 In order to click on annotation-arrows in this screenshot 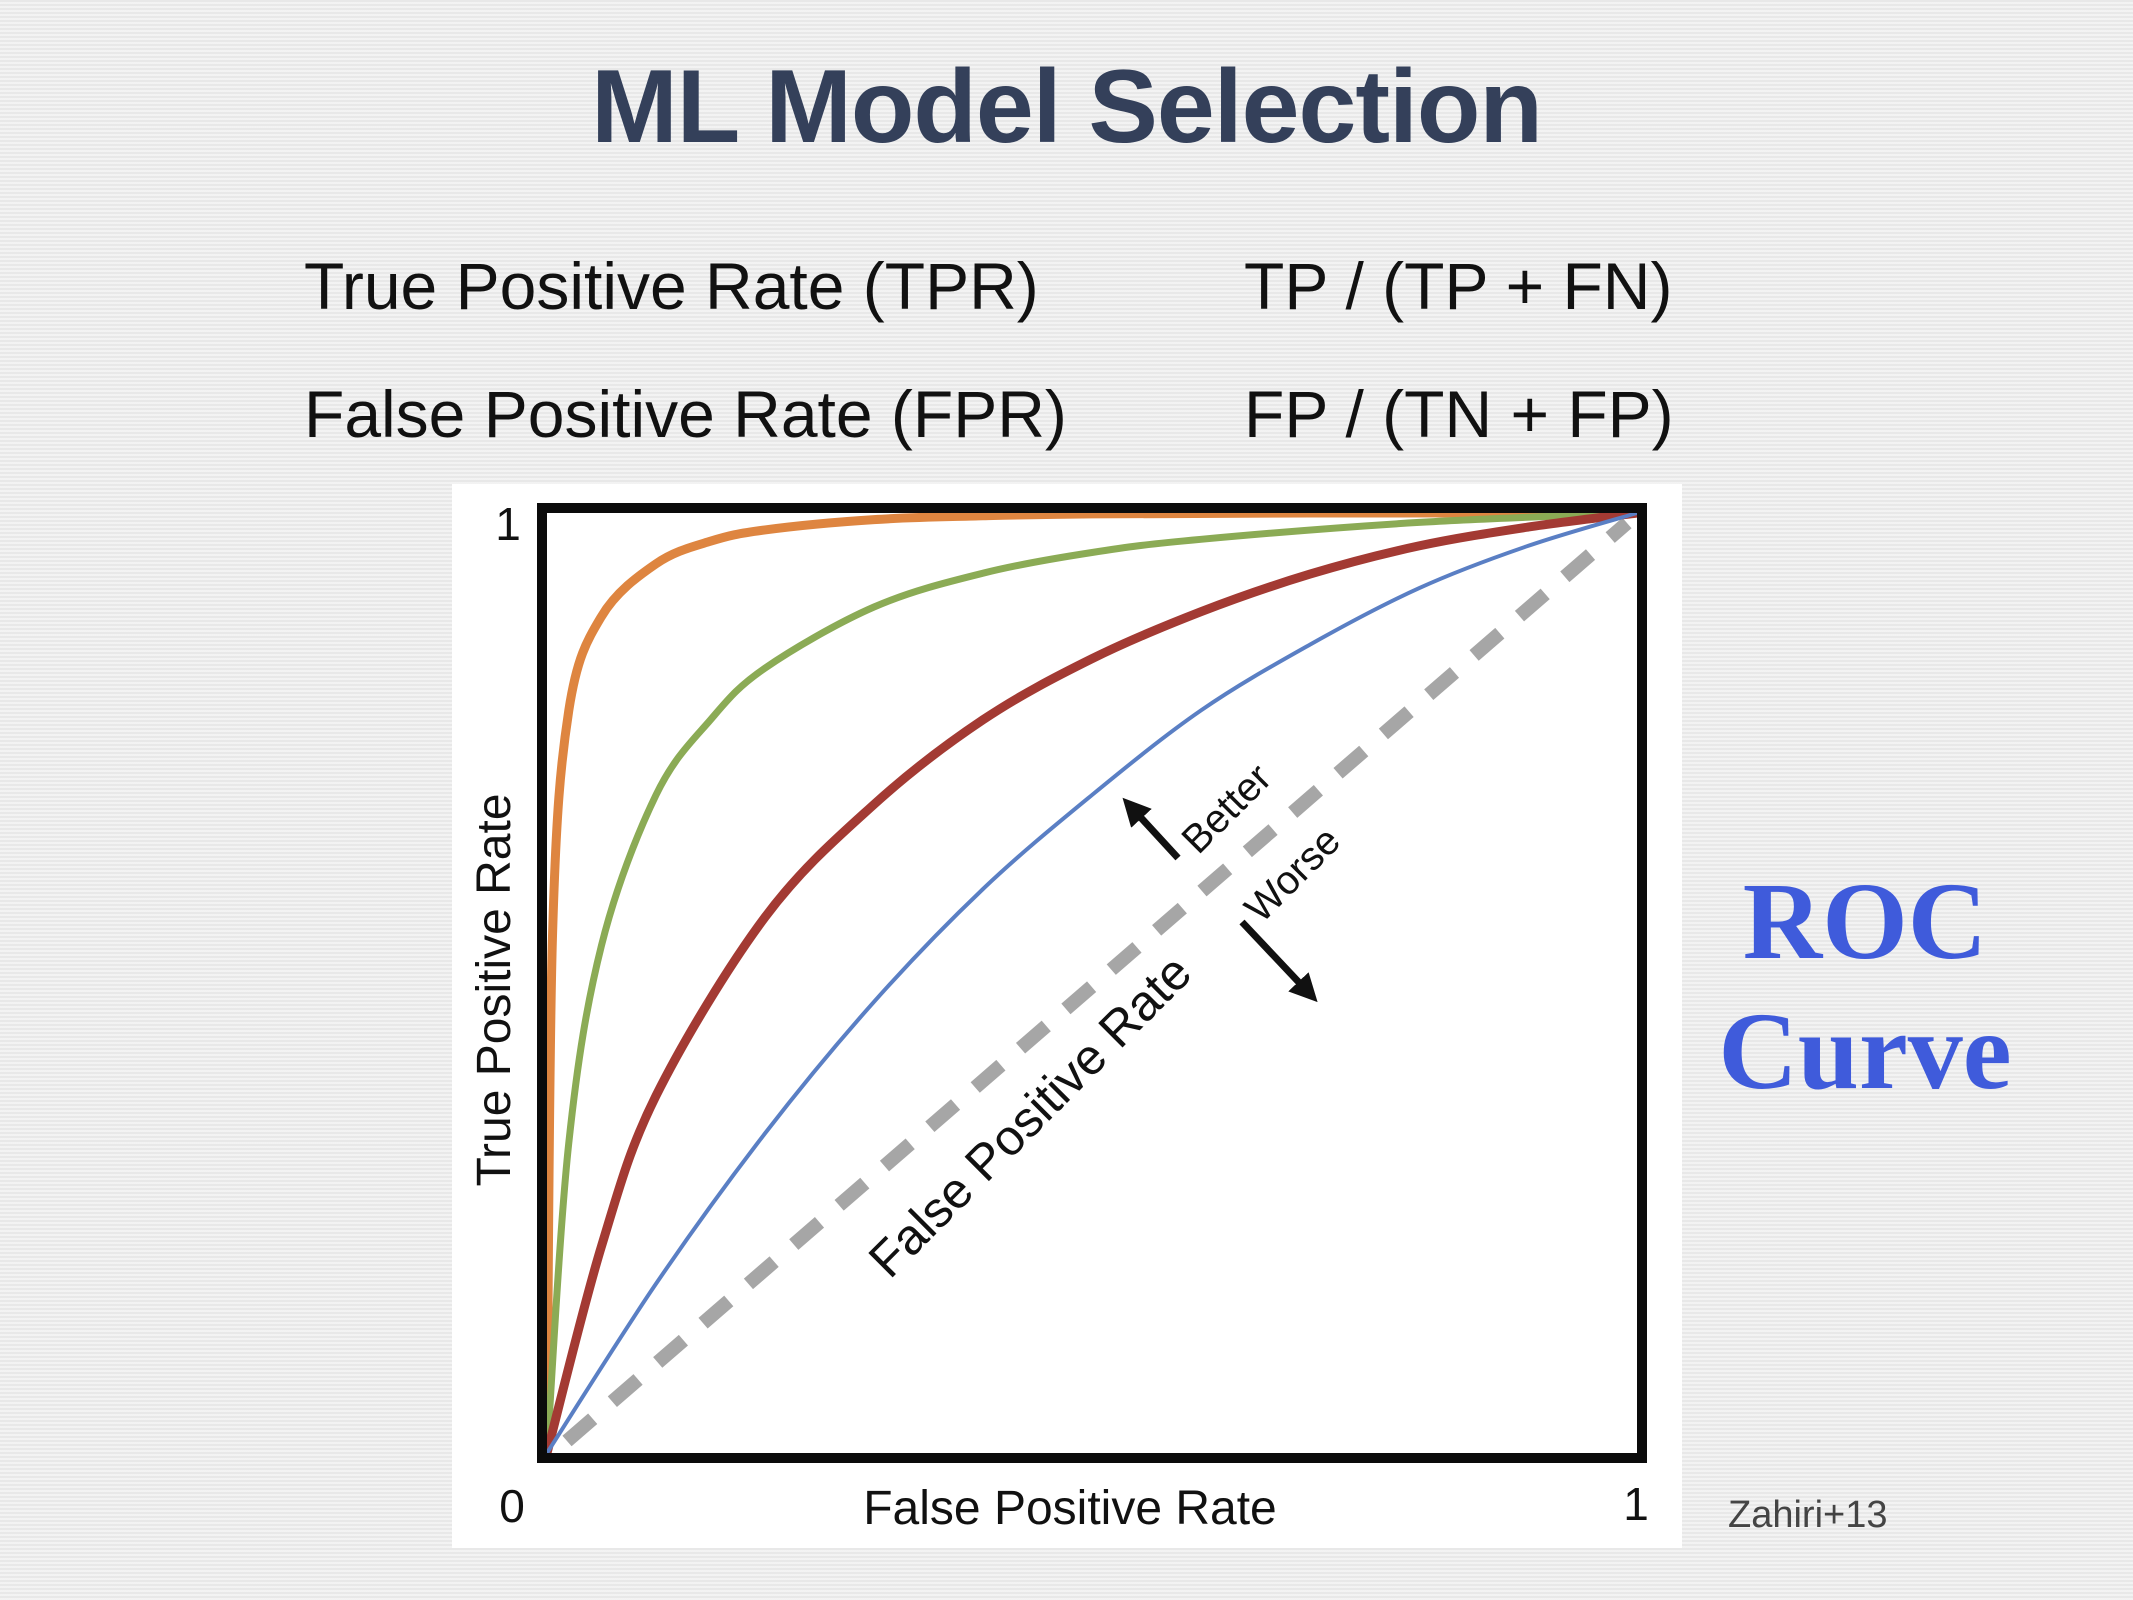, I will do `click(1220, 900)`.